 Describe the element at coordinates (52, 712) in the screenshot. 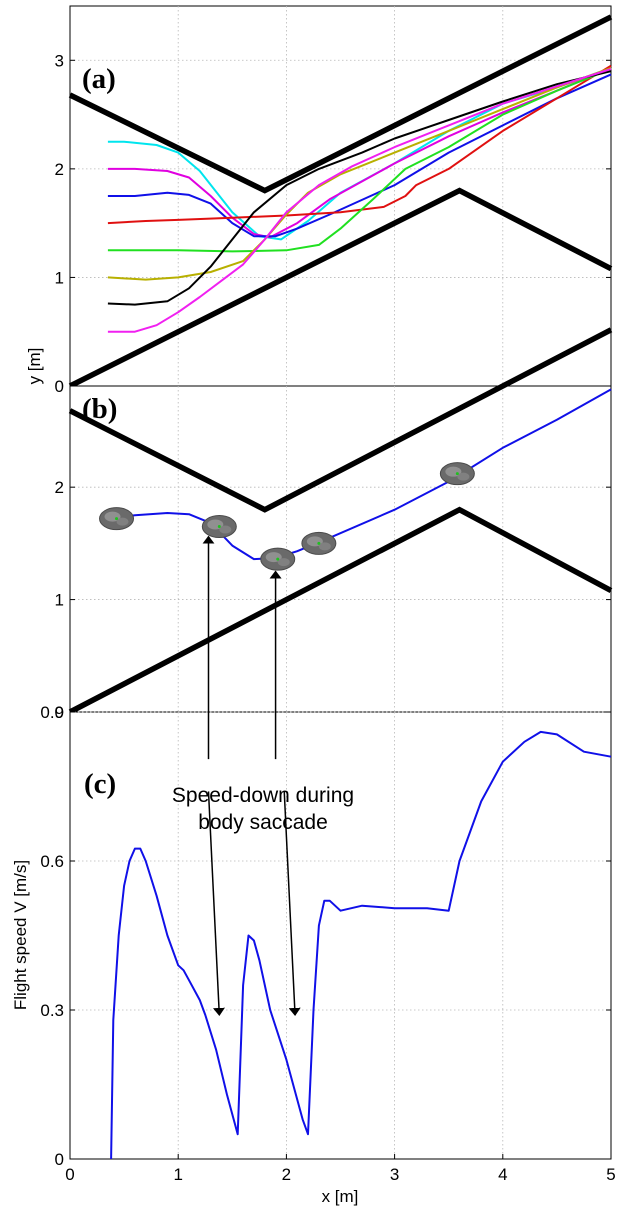

I see `ytick-label: 0.9` at that location.